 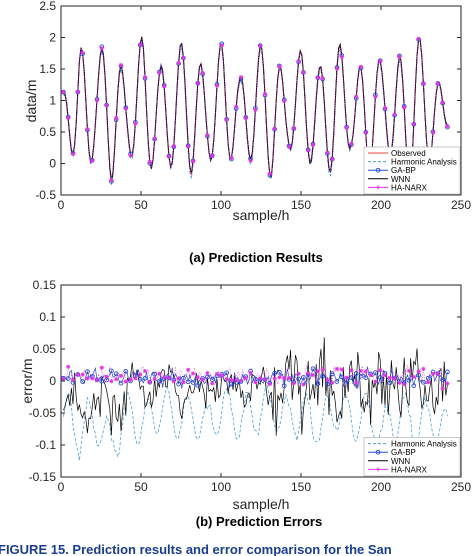 What do you see at coordinates (403, 170) in the screenshot?
I see `legend-label: GA-BP` at bounding box center [403, 170].